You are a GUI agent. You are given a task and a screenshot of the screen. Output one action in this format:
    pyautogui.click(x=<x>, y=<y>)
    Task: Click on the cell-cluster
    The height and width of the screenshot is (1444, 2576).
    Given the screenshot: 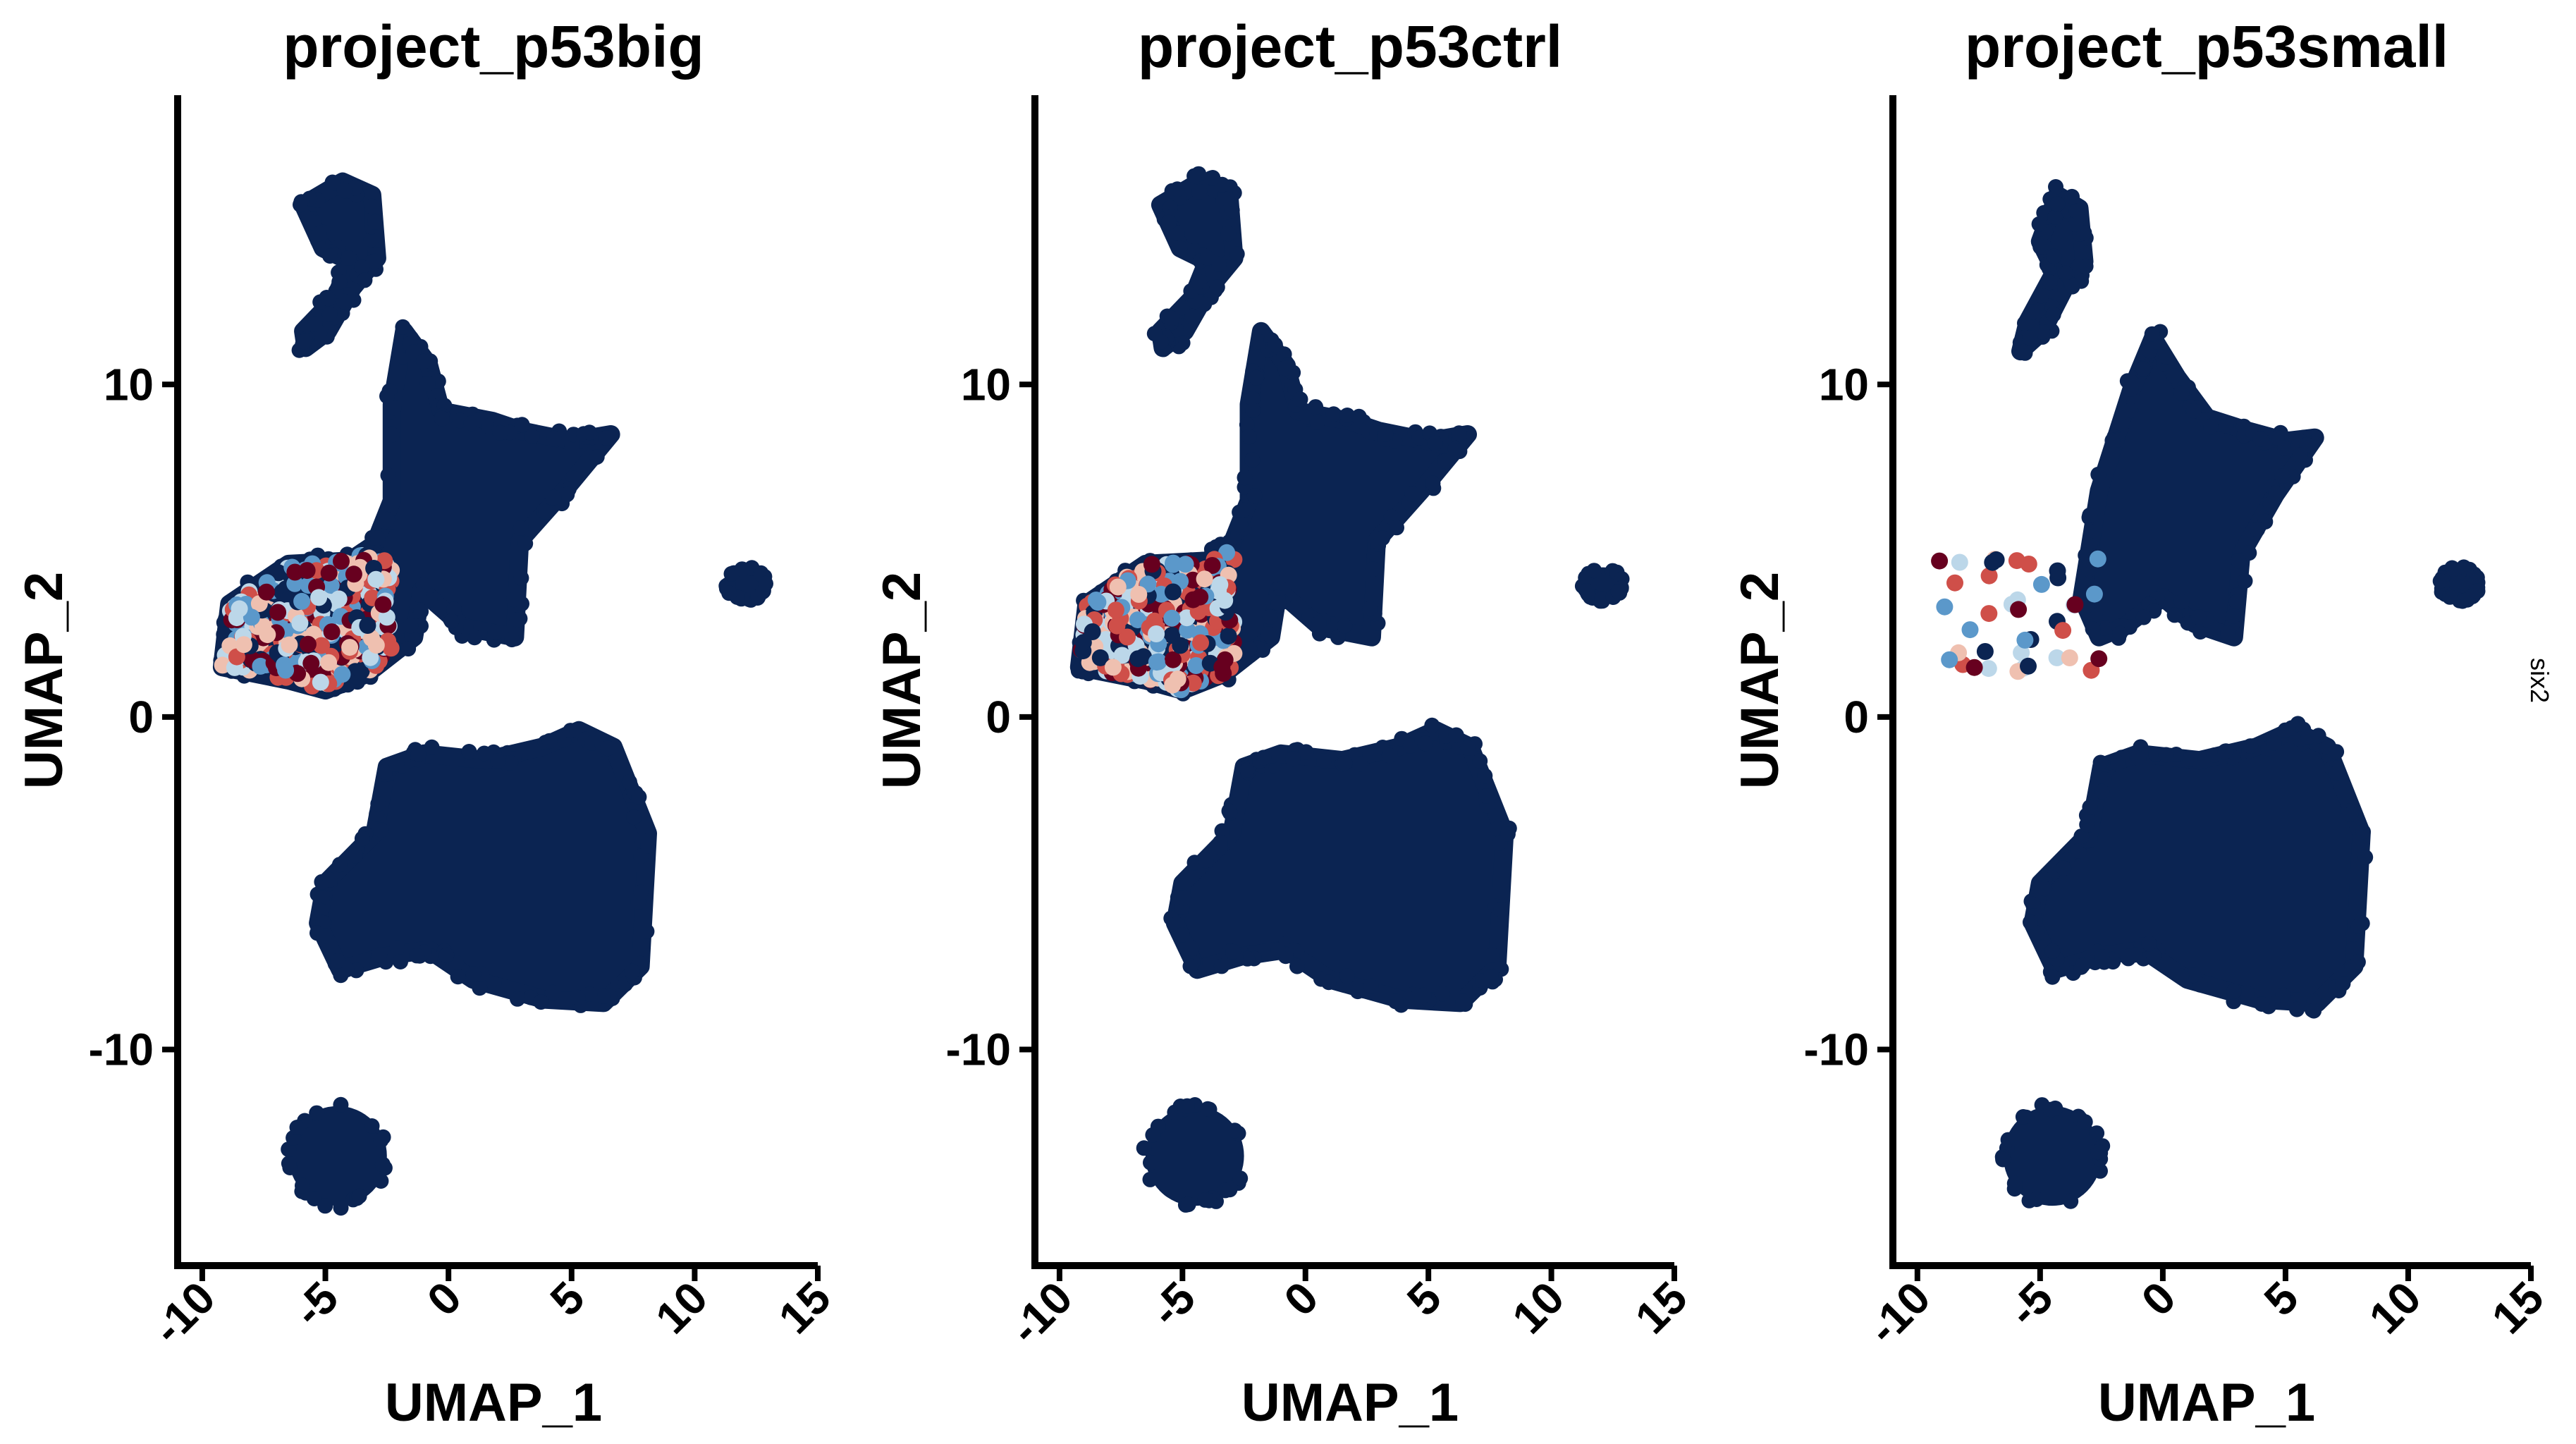 What is the action you would take?
    pyautogui.click(x=1195, y=1156)
    